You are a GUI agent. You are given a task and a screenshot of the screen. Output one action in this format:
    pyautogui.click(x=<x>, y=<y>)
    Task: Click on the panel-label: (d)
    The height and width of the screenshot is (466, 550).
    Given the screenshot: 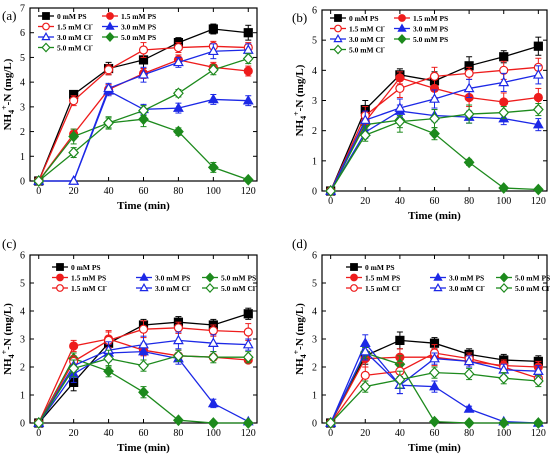 What is the action you would take?
    pyautogui.click(x=299, y=243)
    